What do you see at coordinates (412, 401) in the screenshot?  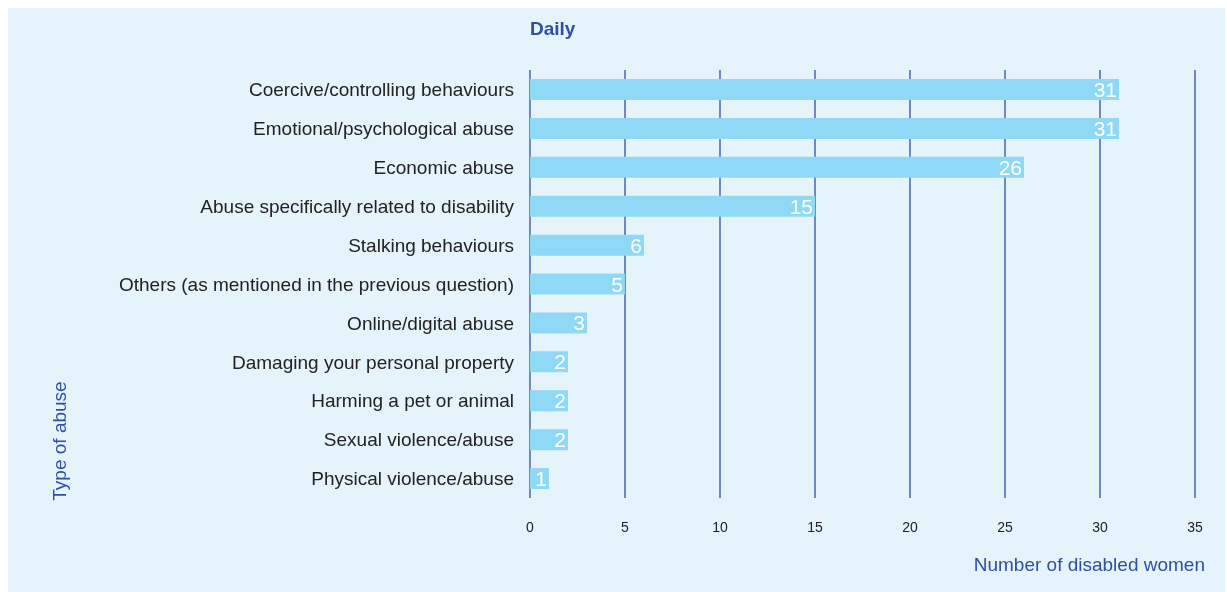 I see `y-tick-label: Harming a pet or animal` at bounding box center [412, 401].